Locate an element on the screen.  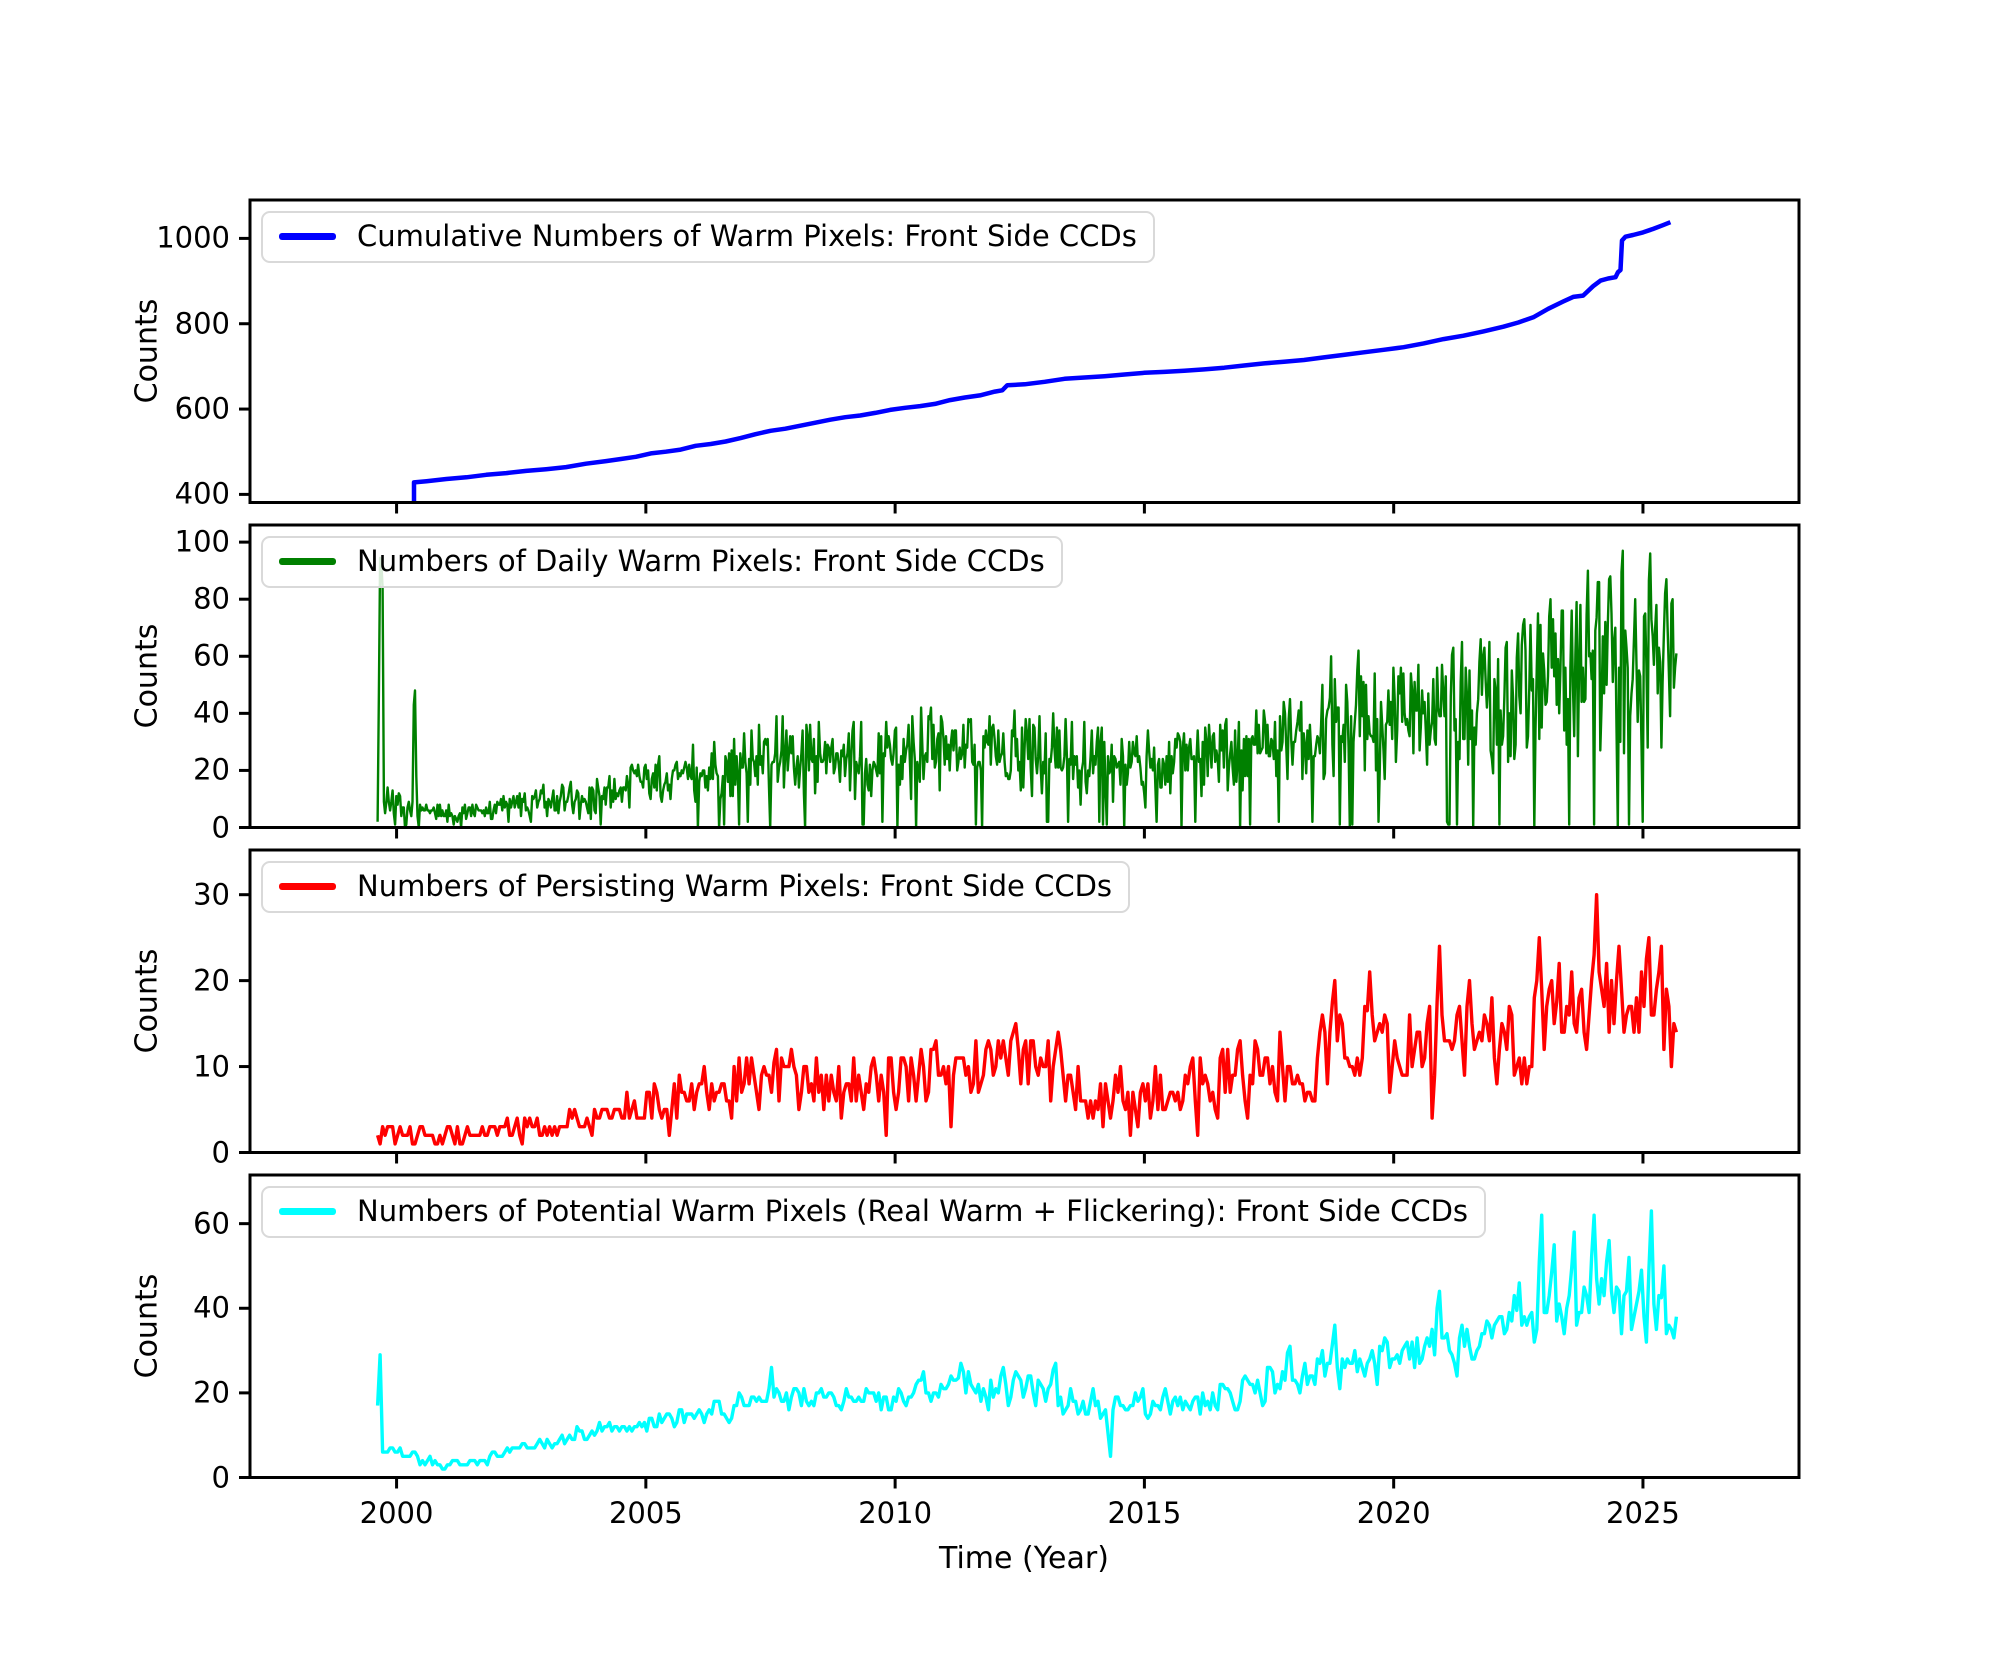
y-tick-label-potential: 60 is located at coordinates (211, 1223).